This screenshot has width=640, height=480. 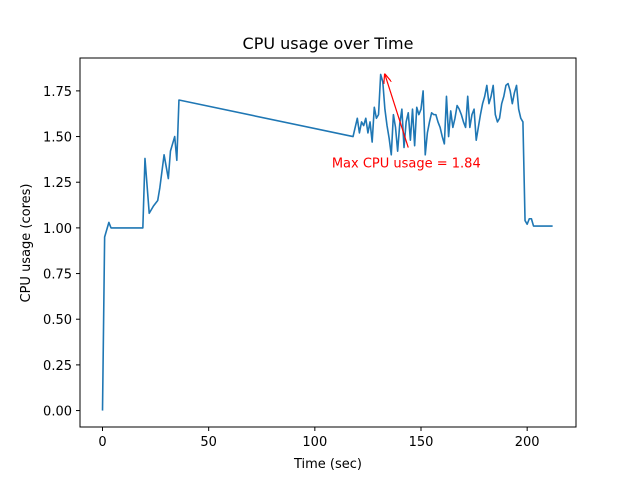 I want to click on x-tick-label: 50, so click(x=208, y=442).